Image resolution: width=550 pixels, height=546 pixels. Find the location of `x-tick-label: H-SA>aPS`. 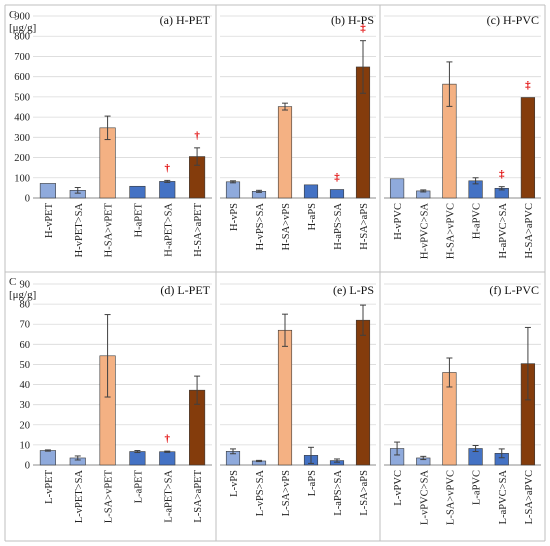

x-tick-label: H-SA>aPS is located at coordinates (364, 226).